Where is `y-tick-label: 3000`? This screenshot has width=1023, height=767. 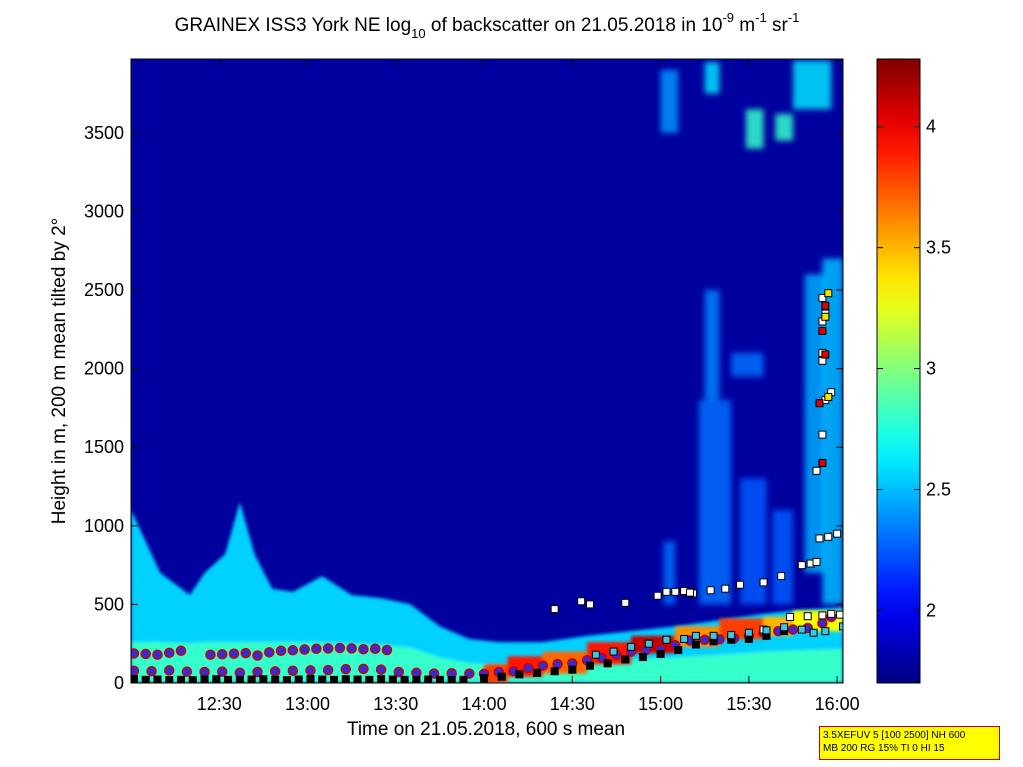
y-tick-label: 3000 is located at coordinates (104, 211).